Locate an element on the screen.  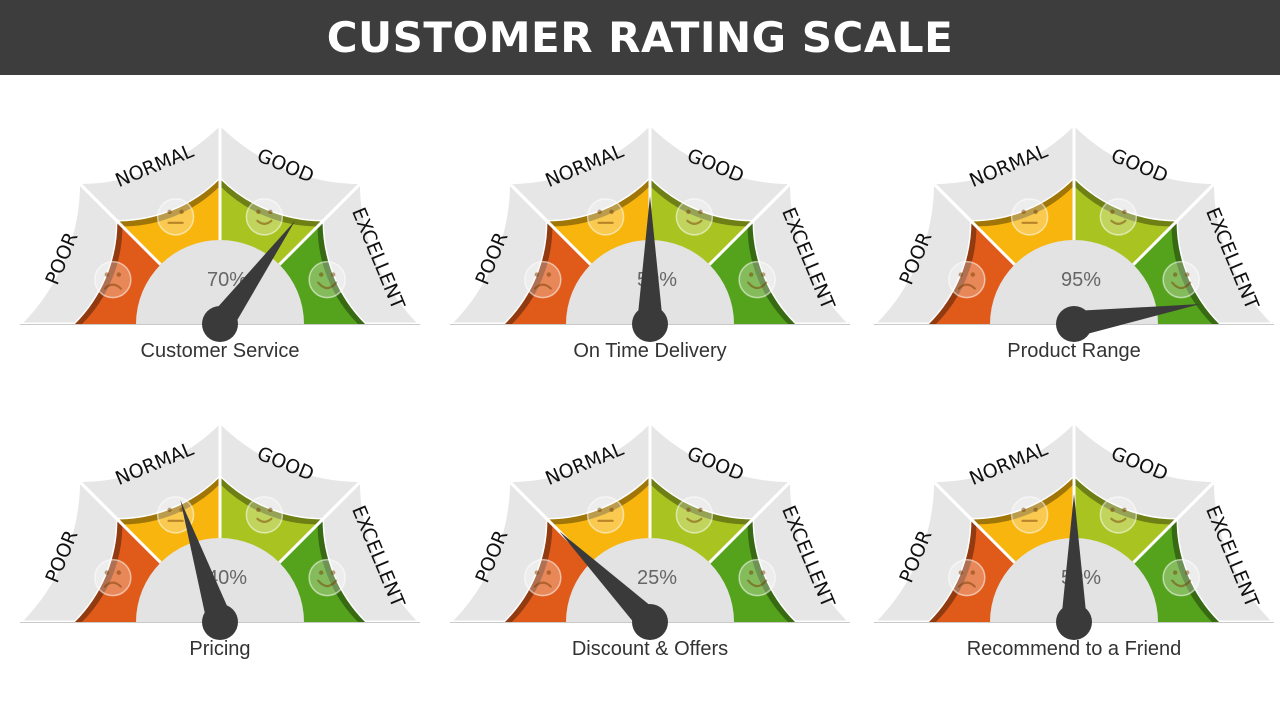
header-bar: CUSTOMER RATING SCALE is located at coordinates (640, 37).